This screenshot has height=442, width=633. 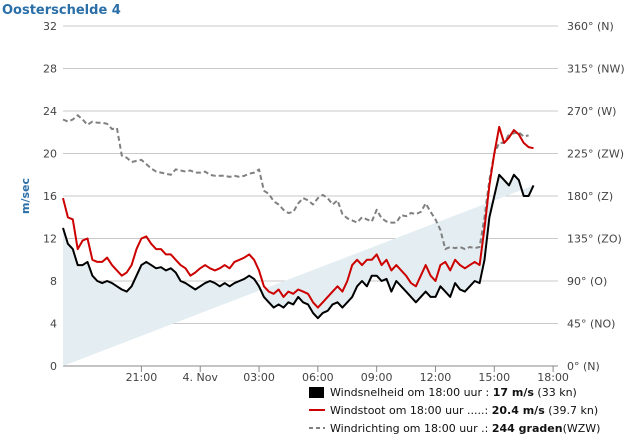 What do you see at coordinates (494, 377) in the screenshot?
I see `x-tick-label: 15:00` at bounding box center [494, 377].